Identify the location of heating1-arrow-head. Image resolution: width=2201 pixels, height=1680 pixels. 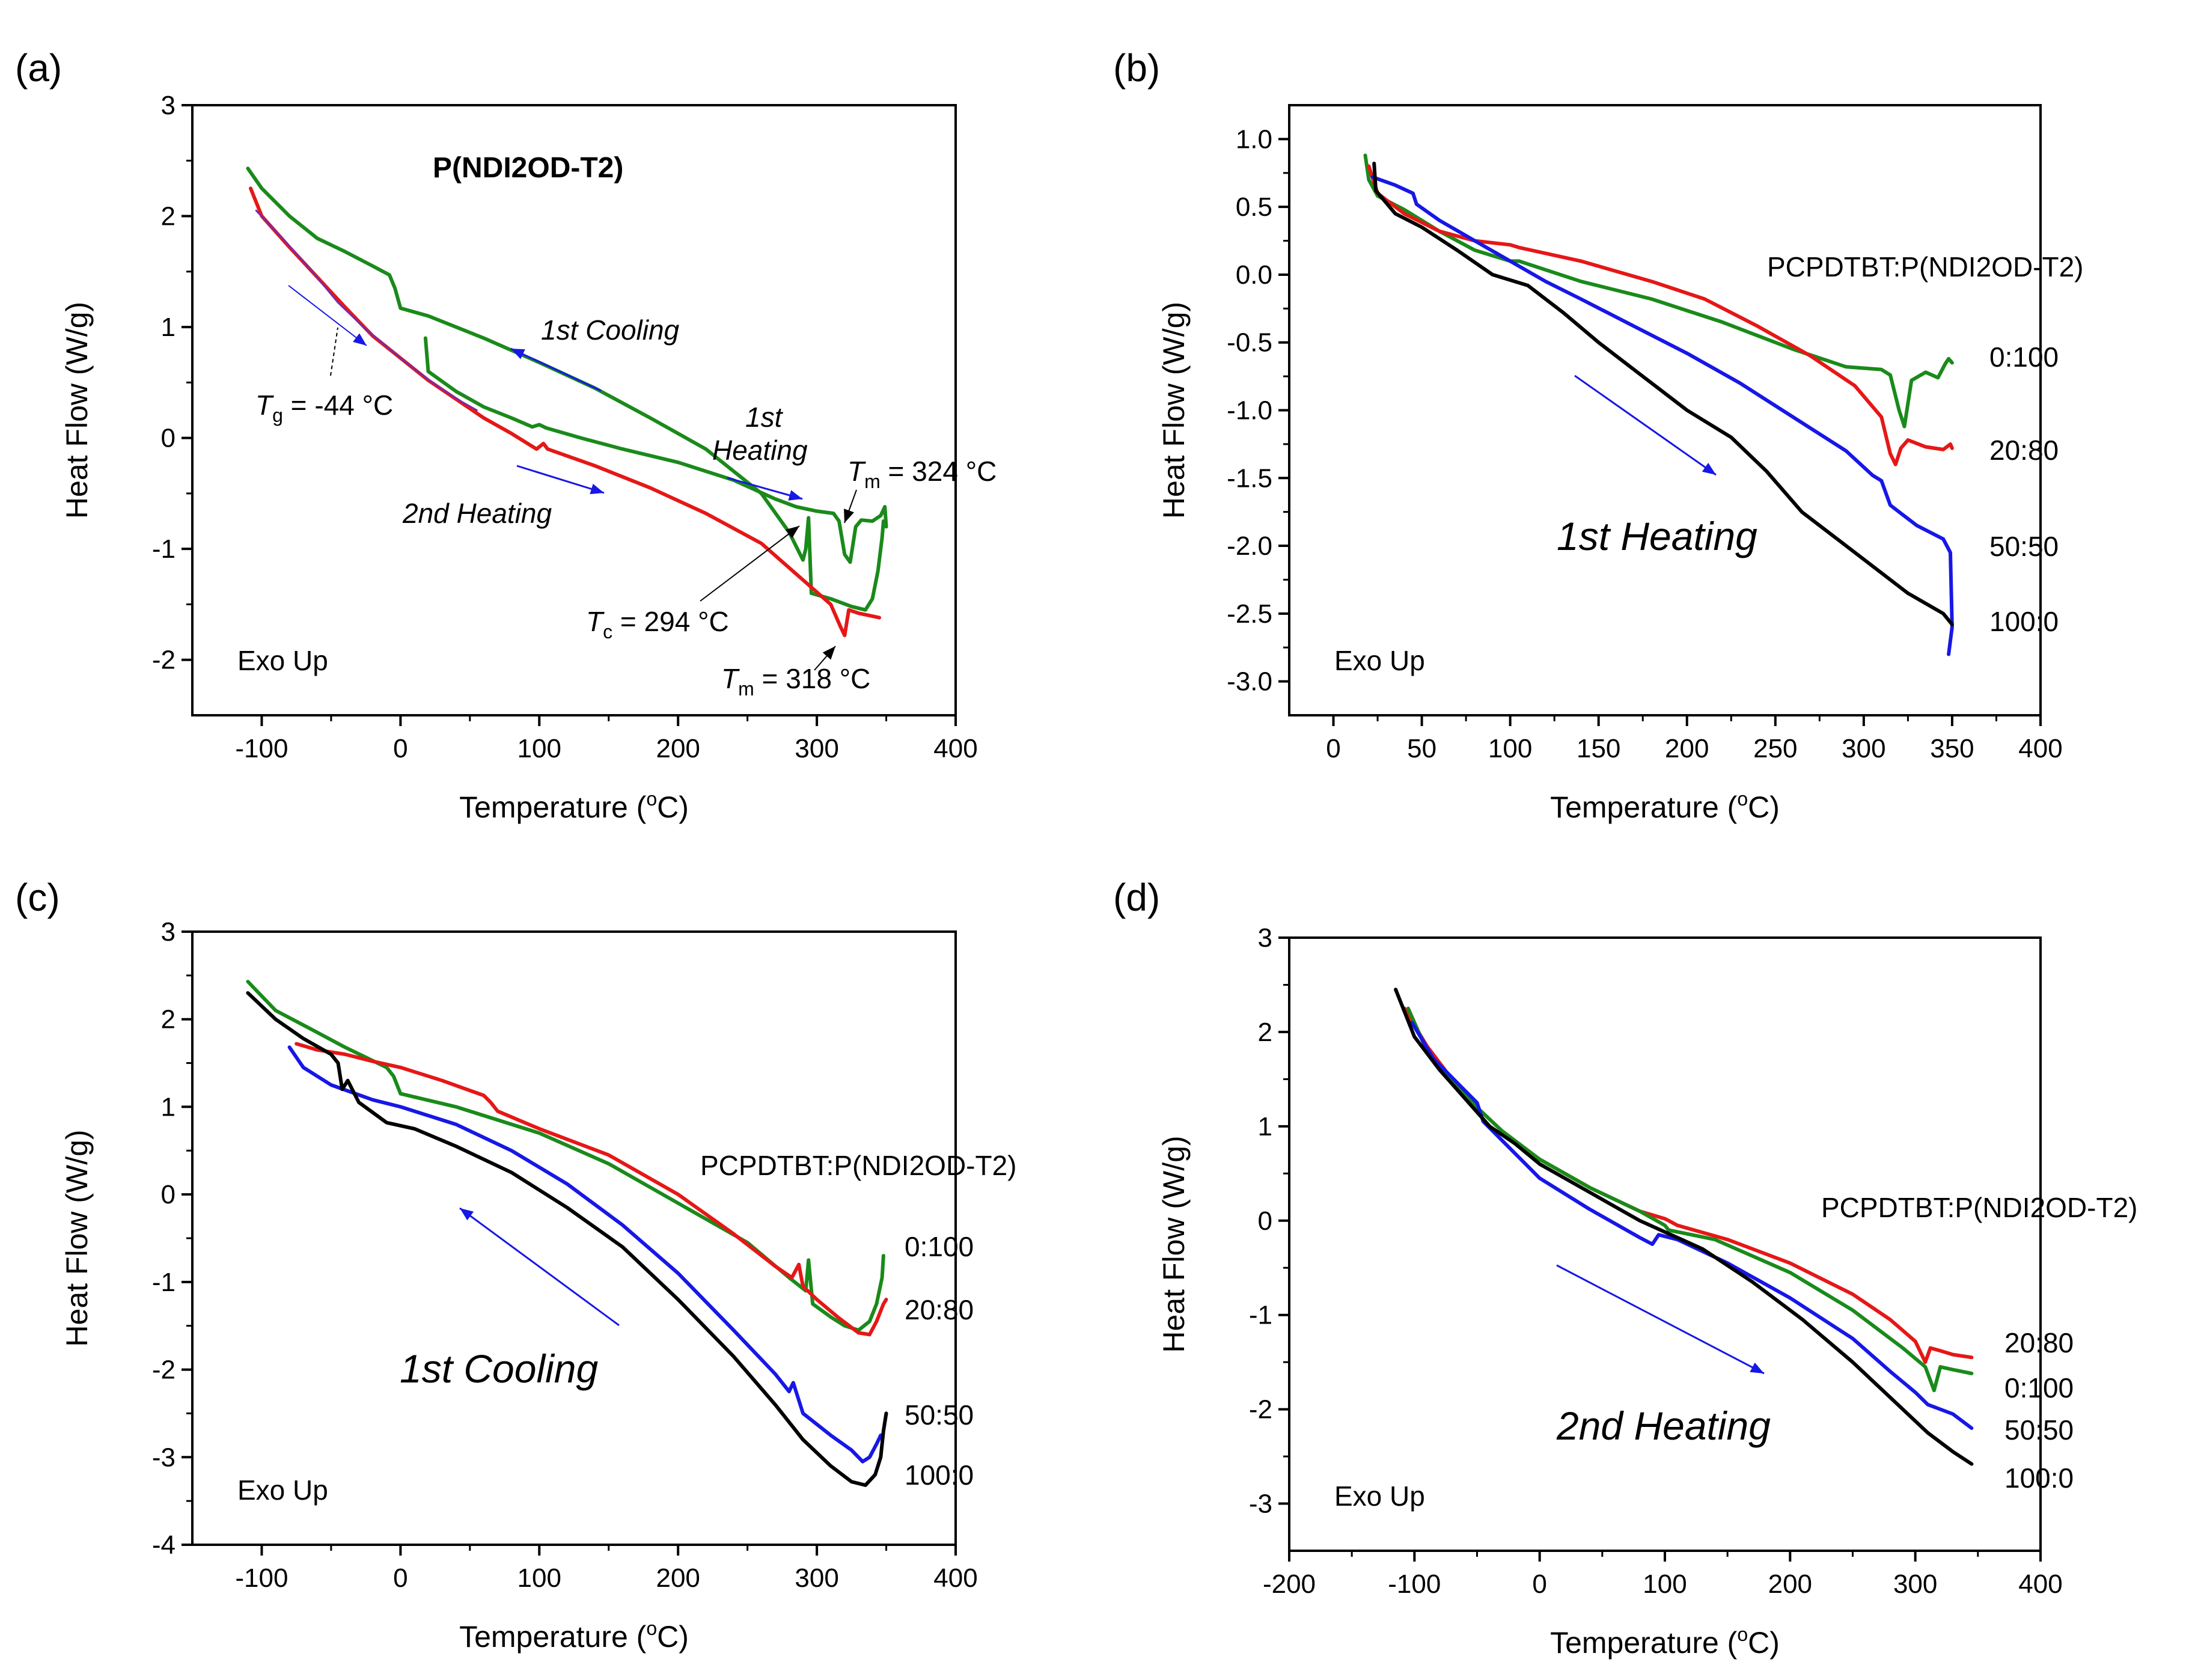
(795, 496).